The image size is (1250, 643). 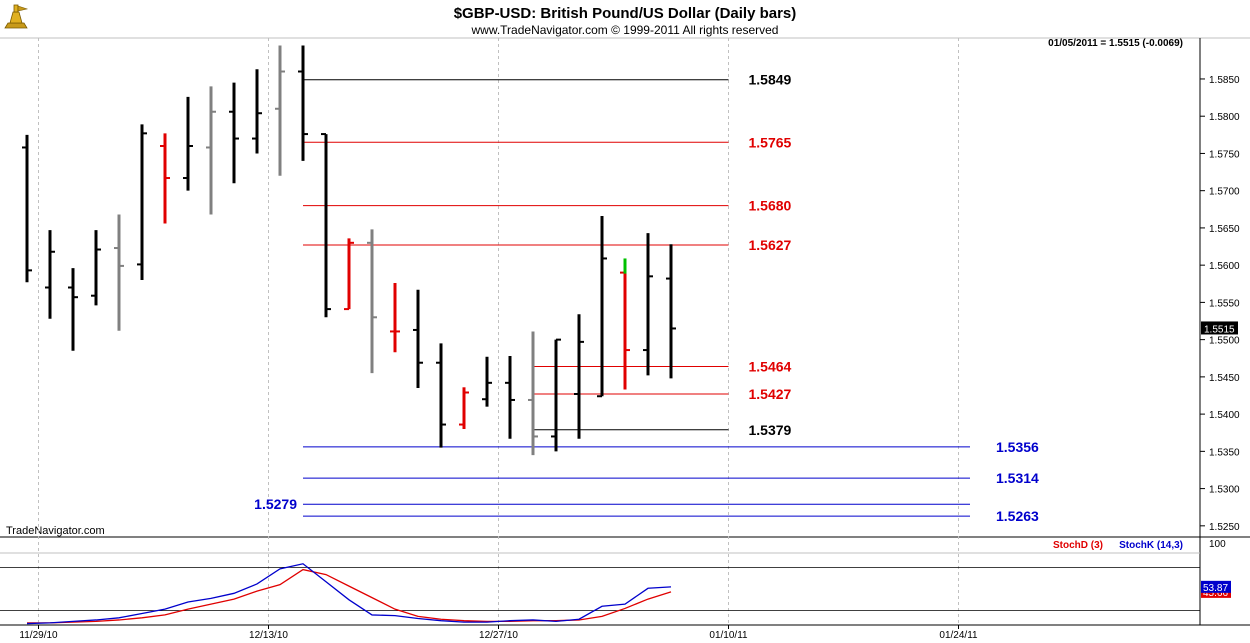 I want to click on date-tick-label: 11/29/10, so click(x=38, y=635).